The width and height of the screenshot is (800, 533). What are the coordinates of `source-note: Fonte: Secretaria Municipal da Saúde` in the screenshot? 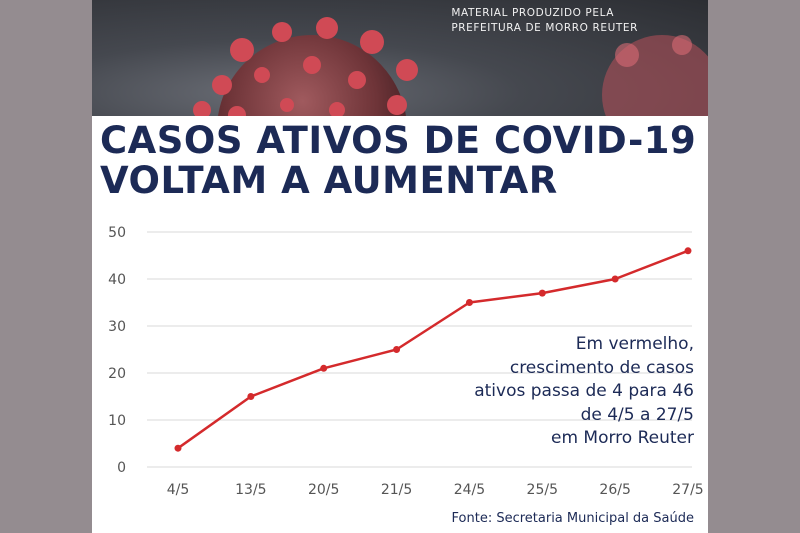 It's located at (572, 518).